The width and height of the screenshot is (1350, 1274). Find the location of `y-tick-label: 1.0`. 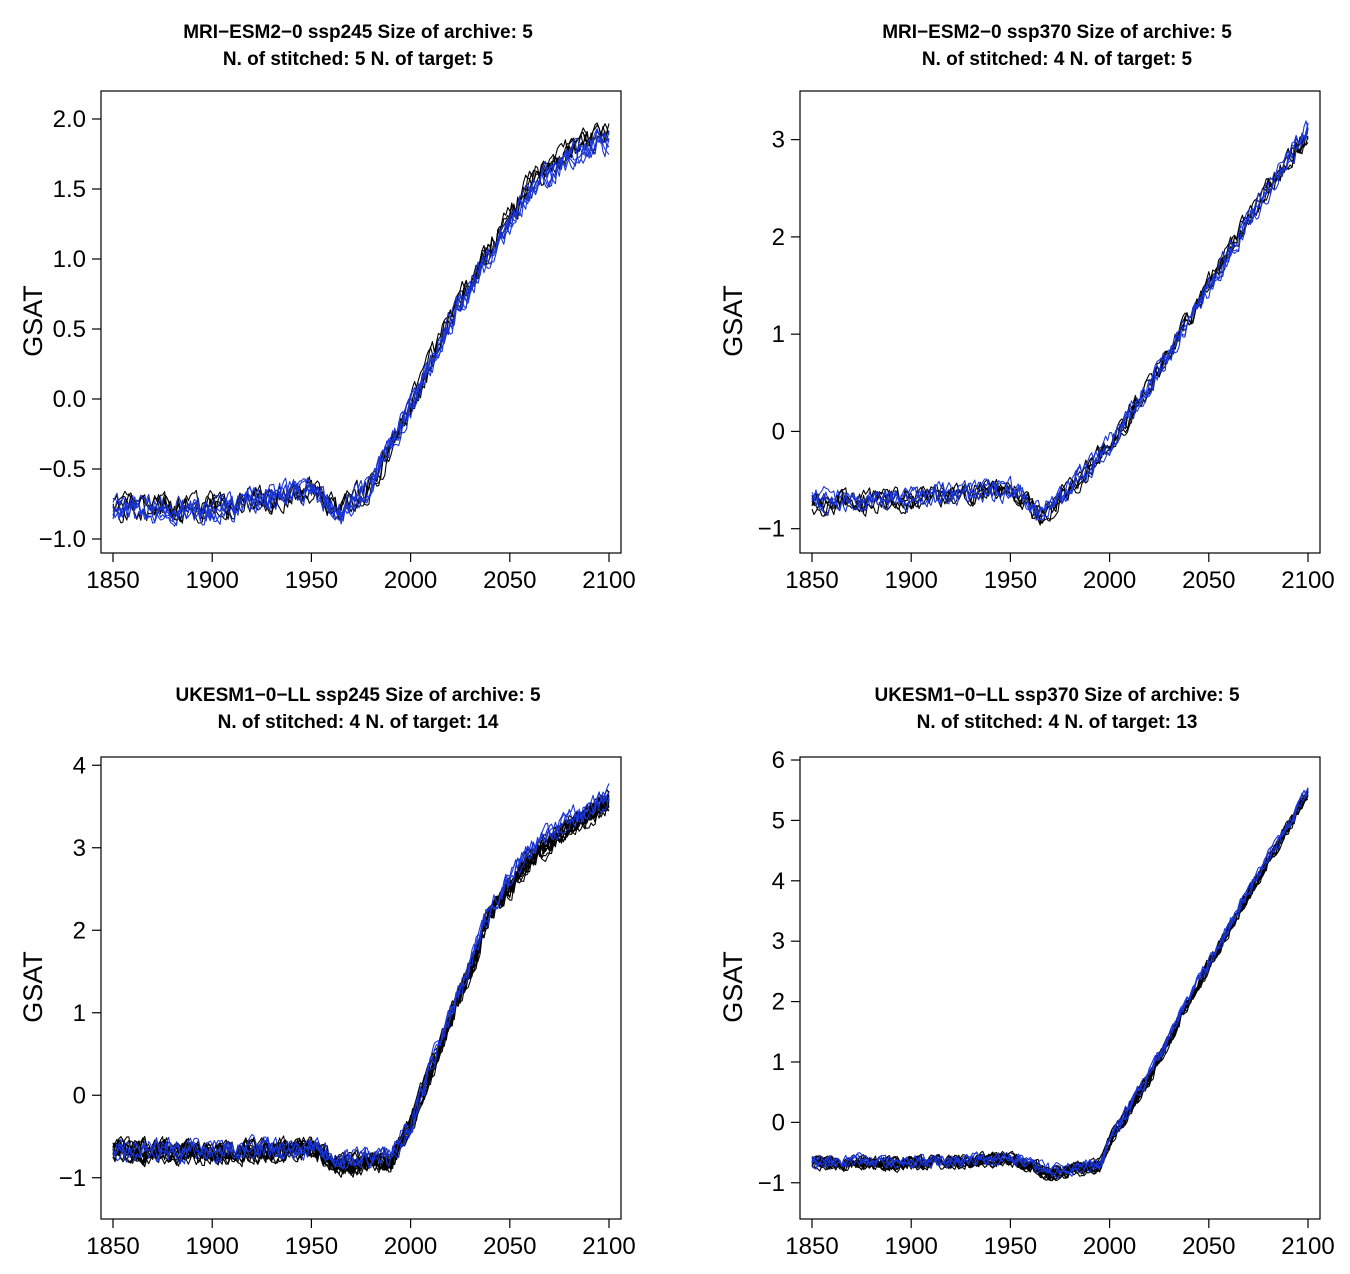

y-tick-label: 1.0 is located at coordinates (69, 259).